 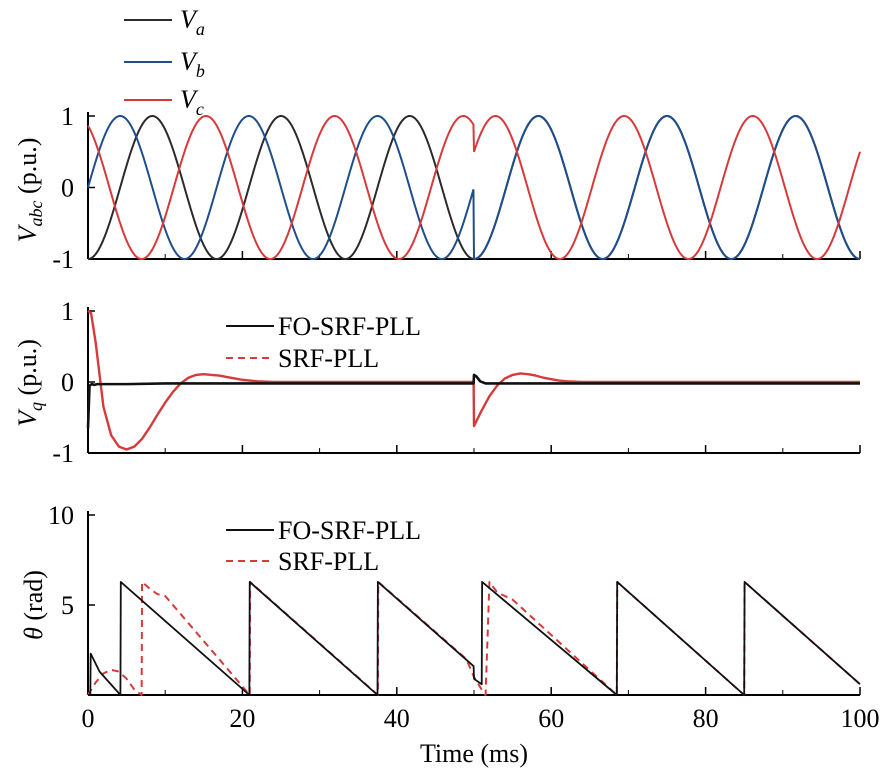 I want to click on x-axis-title: Time (ms), so click(x=474, y=753).